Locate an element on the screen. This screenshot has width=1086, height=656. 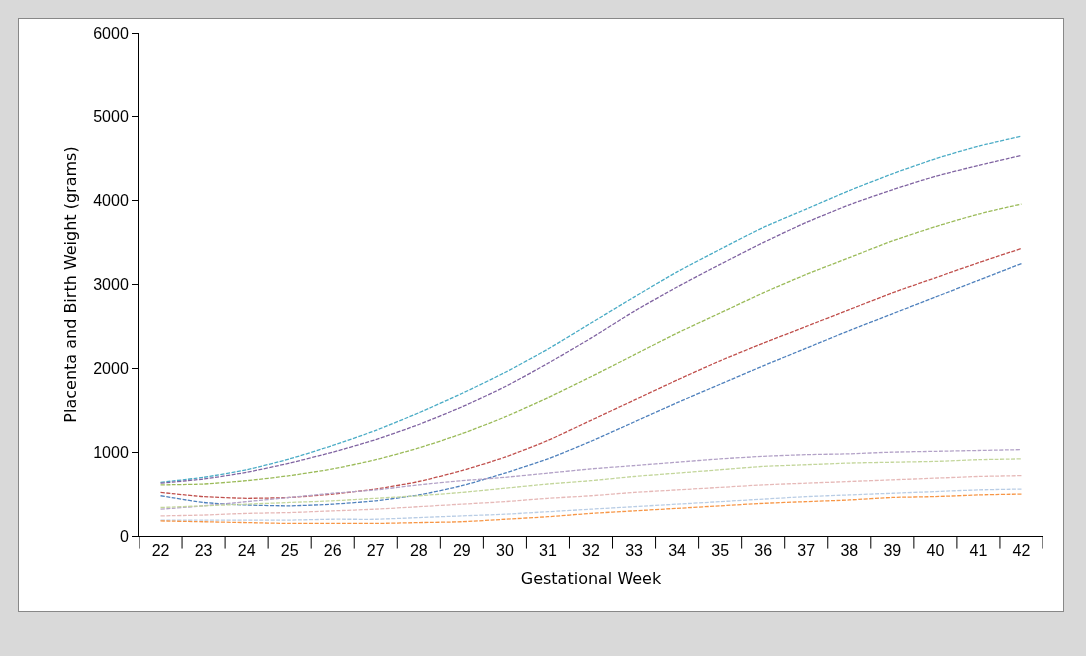
x-tick-label: 24 is located at coordinates (246, 551).